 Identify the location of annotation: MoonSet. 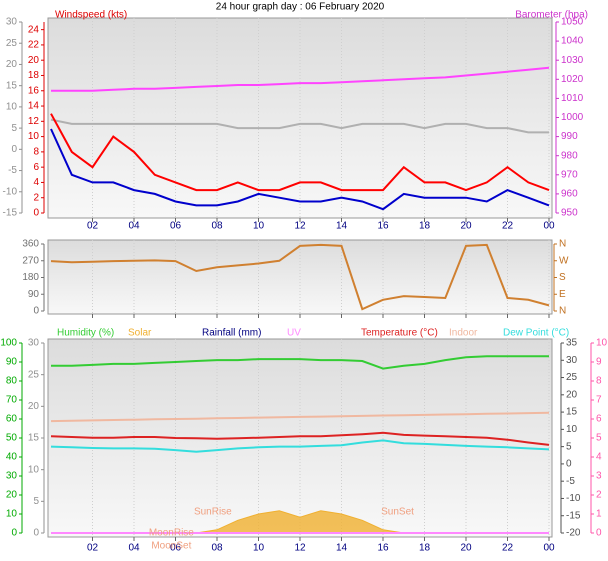
(171, 546).